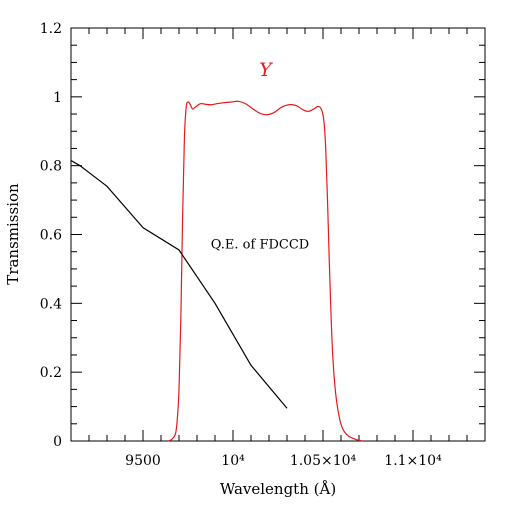  What do you see at coordinates (57, 98) in the screenshot?
I see `y-tick-label: 1` at bounding box center [57, 98].